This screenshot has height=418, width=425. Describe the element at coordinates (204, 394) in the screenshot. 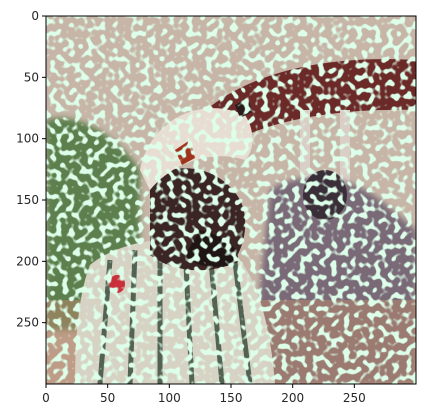

I see `x-axis: 0 50 100 150 200 250` at that location.